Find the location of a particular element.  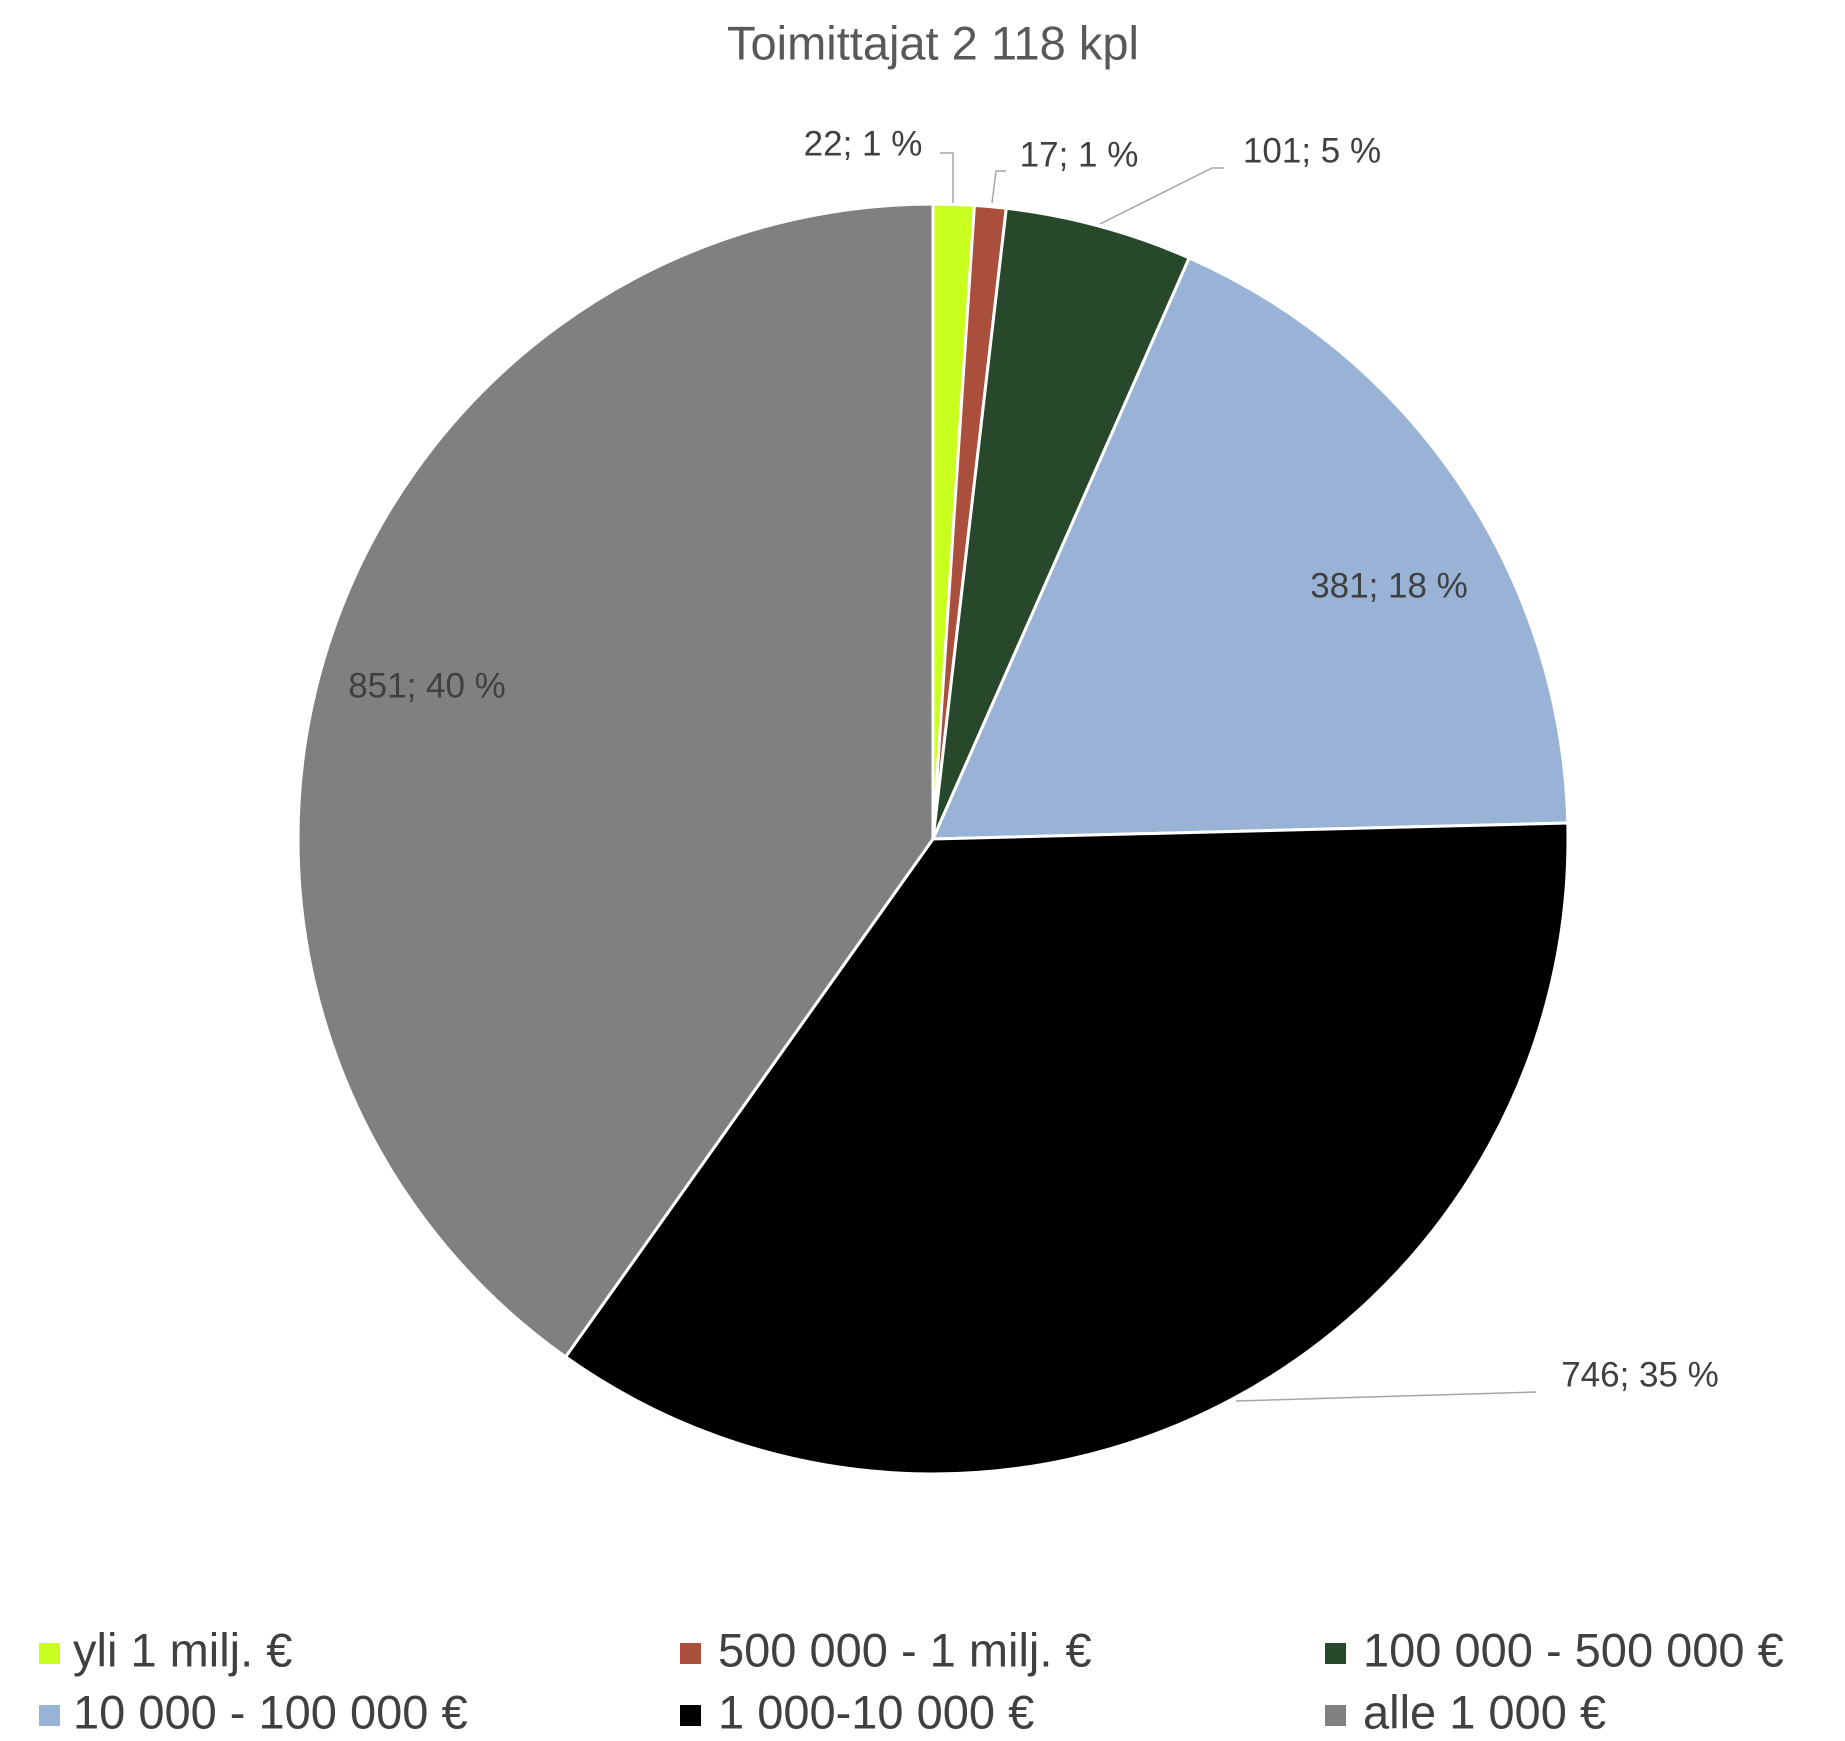

data-label: 381; 18 % is located at coordinates (1389, 585).